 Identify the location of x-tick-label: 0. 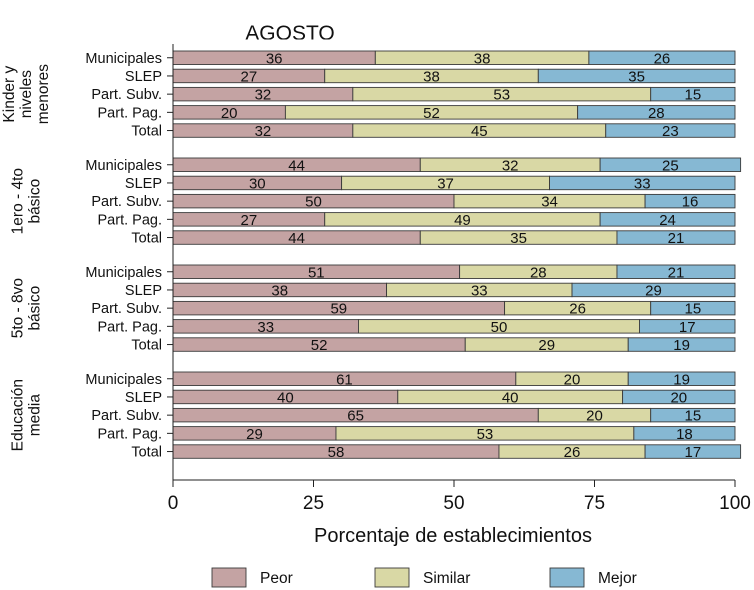
(173, 503).